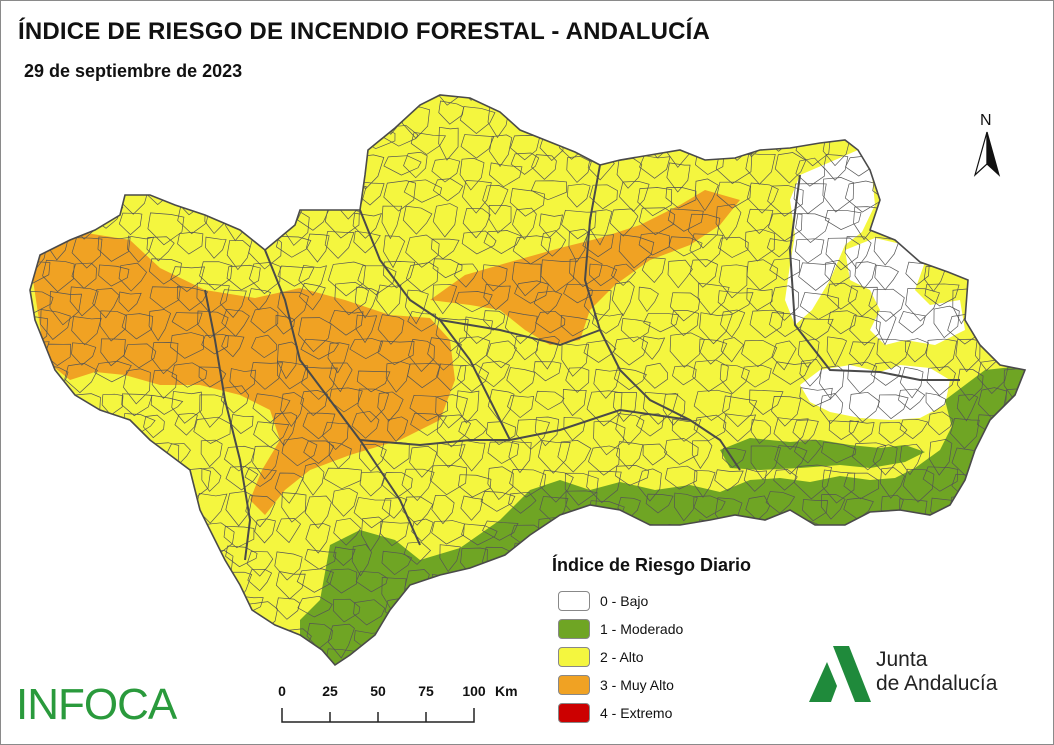 The height and width of the screenshot is (745, 1054). I want to click on map-date: 29 de septiembre de 2023, so click(133, 71).